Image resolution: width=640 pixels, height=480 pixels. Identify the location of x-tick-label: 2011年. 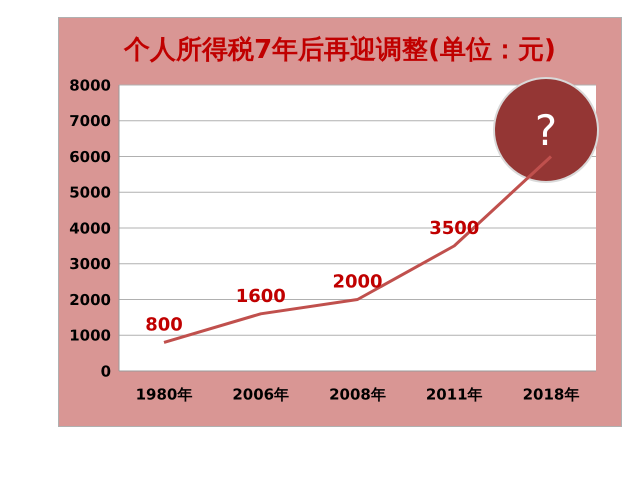
(454, 395).